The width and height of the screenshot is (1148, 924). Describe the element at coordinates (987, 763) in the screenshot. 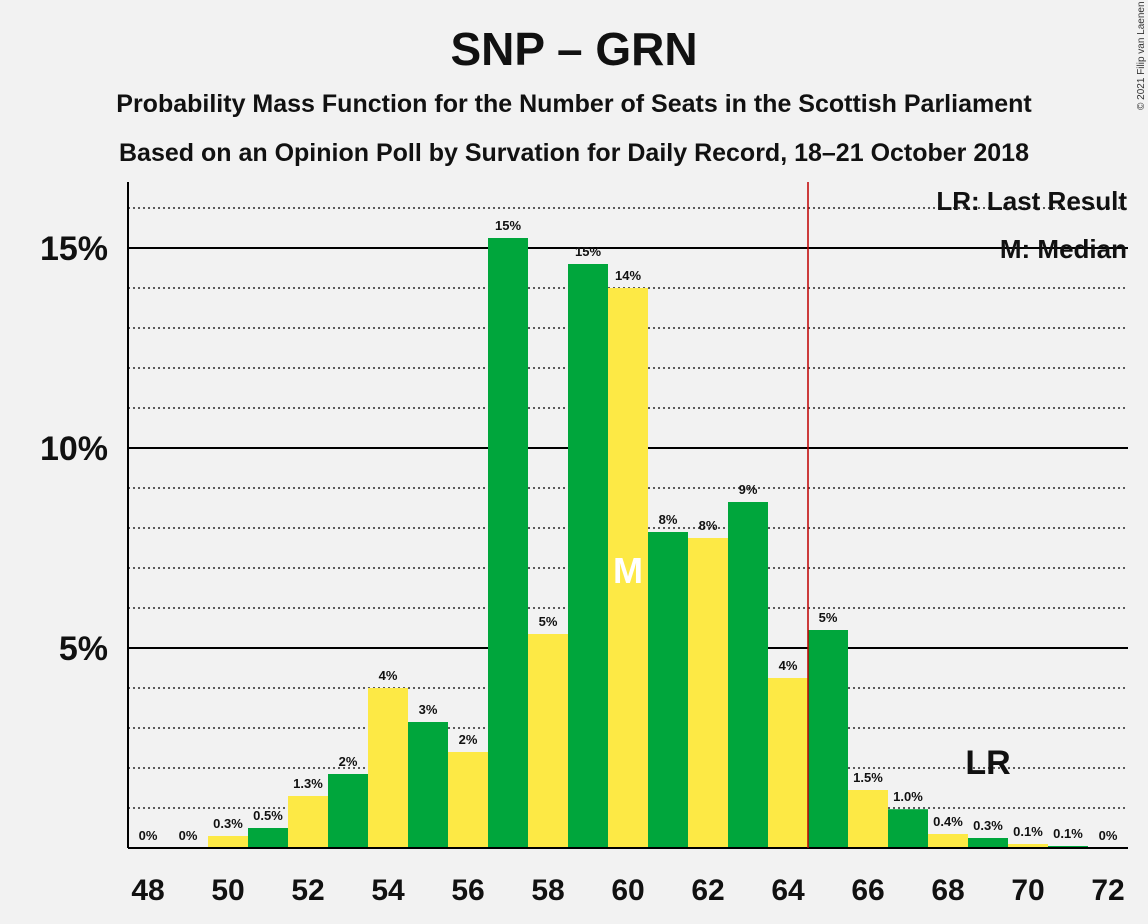

I see `last-result-marker: LR` at that location.